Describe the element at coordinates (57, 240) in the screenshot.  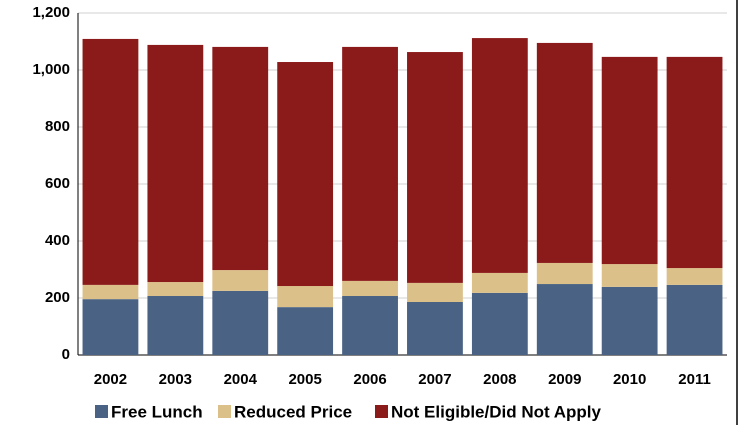
I see `y-tick-label: 400` at that location.